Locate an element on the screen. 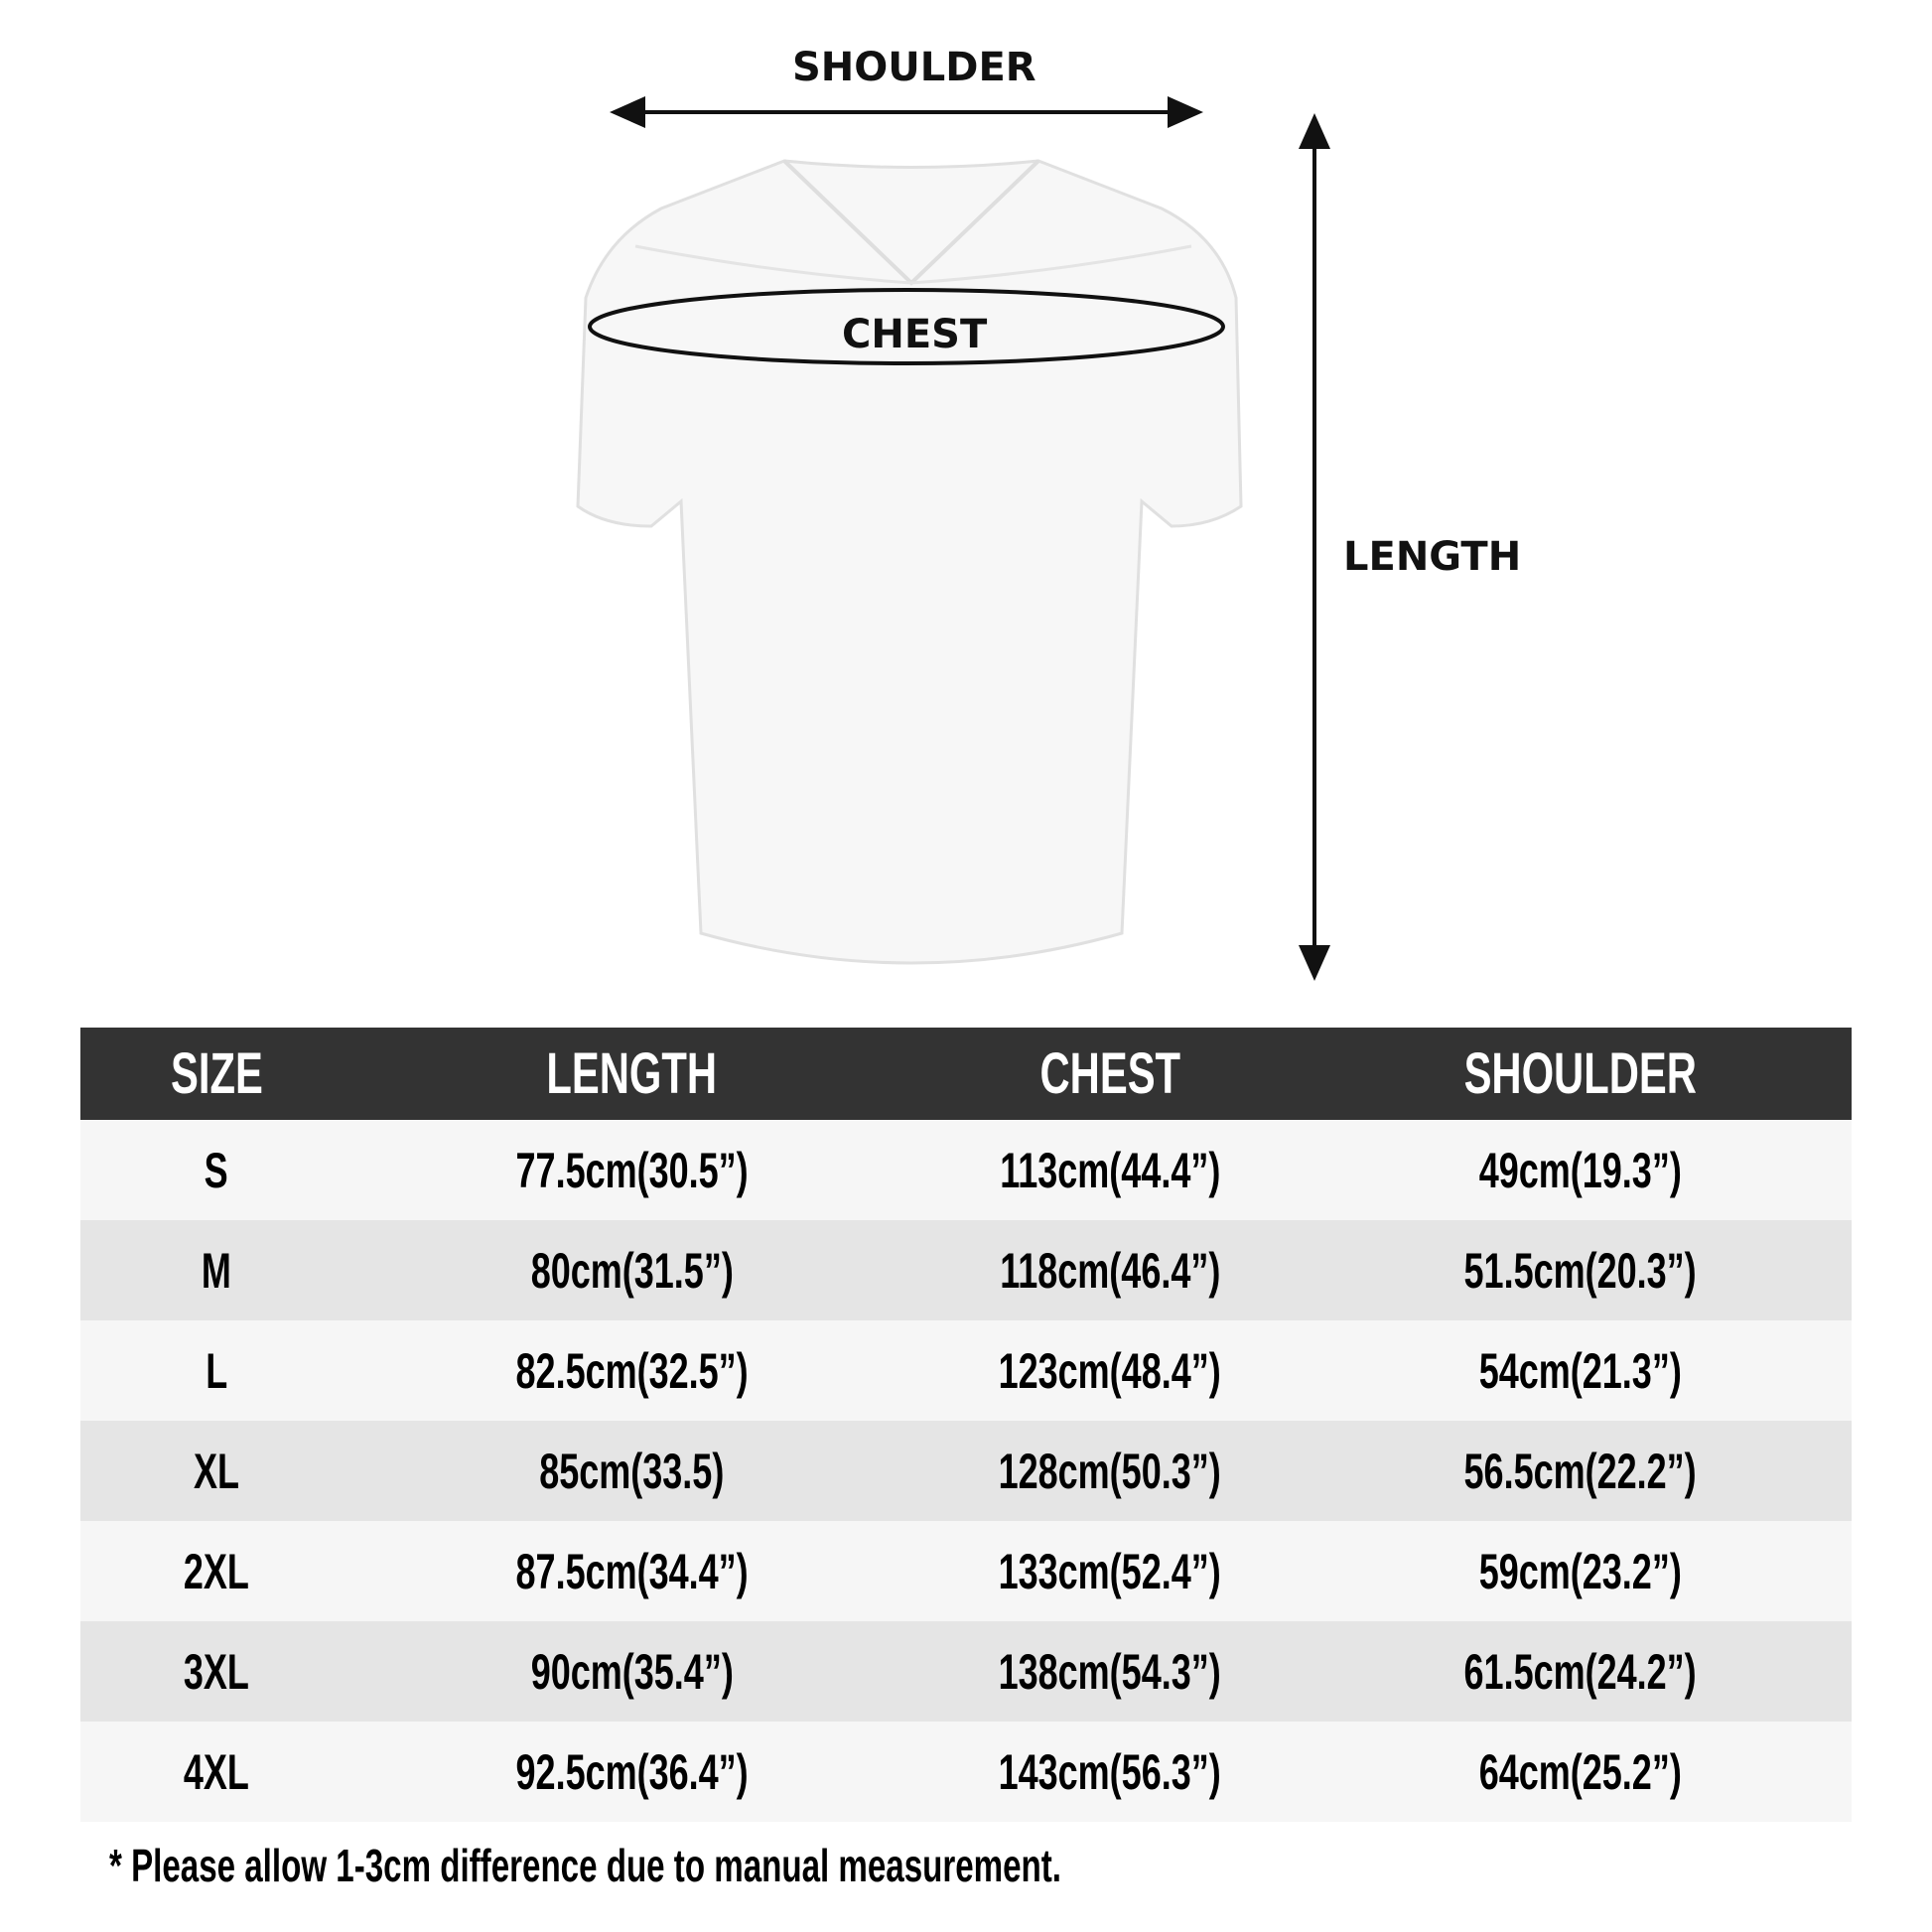  shoulder-cell: 61.5cm(24.2”) is located at coordinates (1580, 1671).